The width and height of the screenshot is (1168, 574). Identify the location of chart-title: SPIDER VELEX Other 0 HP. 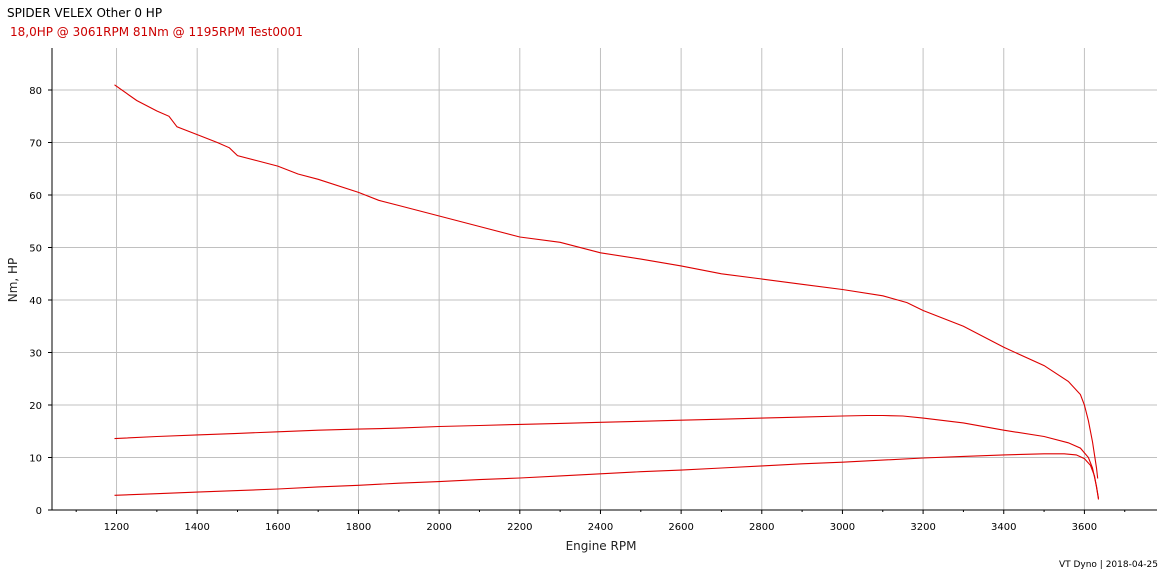
(85, 13).